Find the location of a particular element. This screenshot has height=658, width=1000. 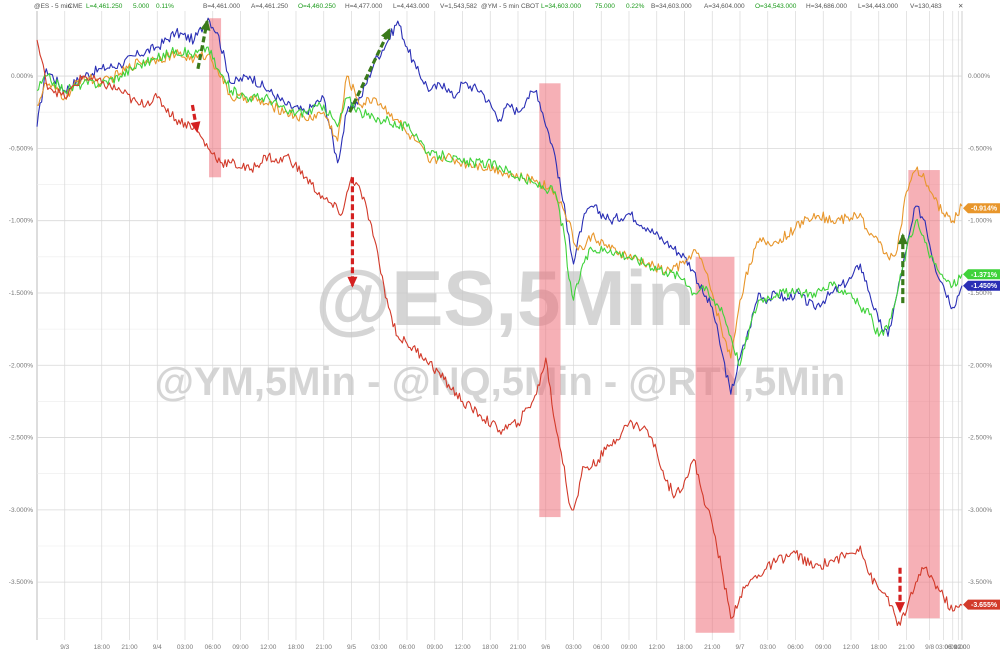

y-tick-right: -1.500% is located at coordinates (980, 293).